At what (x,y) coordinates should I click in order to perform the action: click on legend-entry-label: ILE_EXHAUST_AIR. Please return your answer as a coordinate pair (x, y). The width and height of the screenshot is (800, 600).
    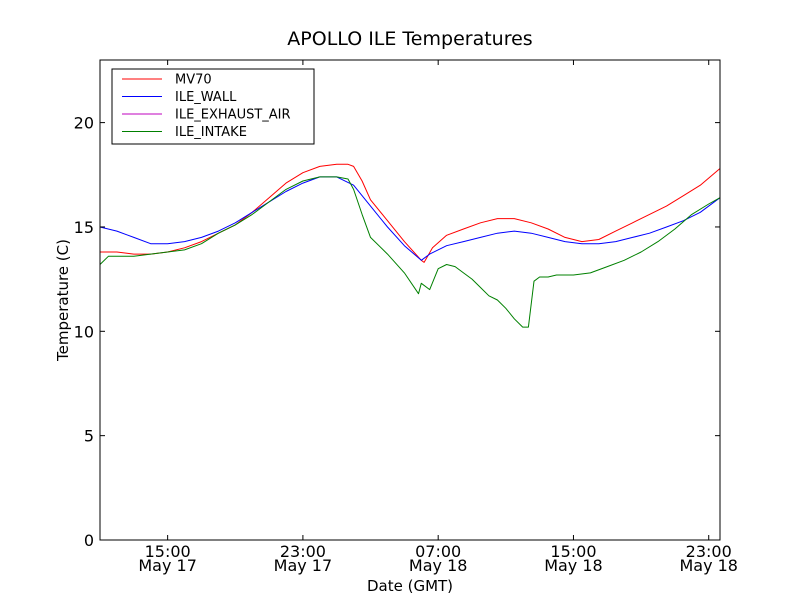
    Looking at the image, I should click on (233, 115).